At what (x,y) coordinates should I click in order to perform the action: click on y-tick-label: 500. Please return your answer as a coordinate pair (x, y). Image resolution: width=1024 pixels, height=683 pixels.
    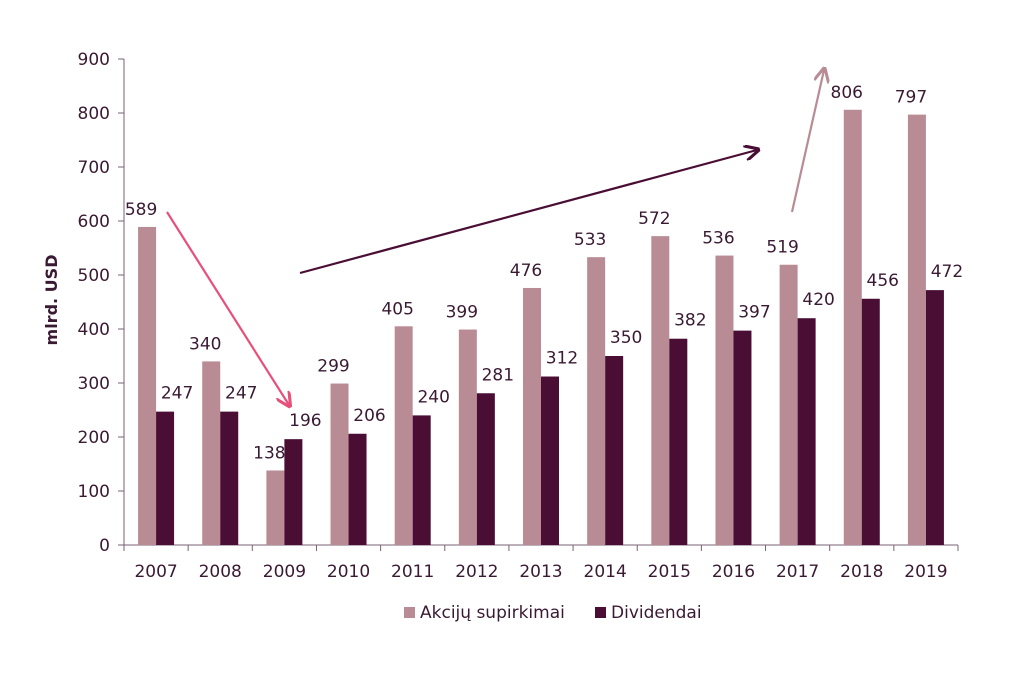
    Looking at the image, I should click on (94, 276).